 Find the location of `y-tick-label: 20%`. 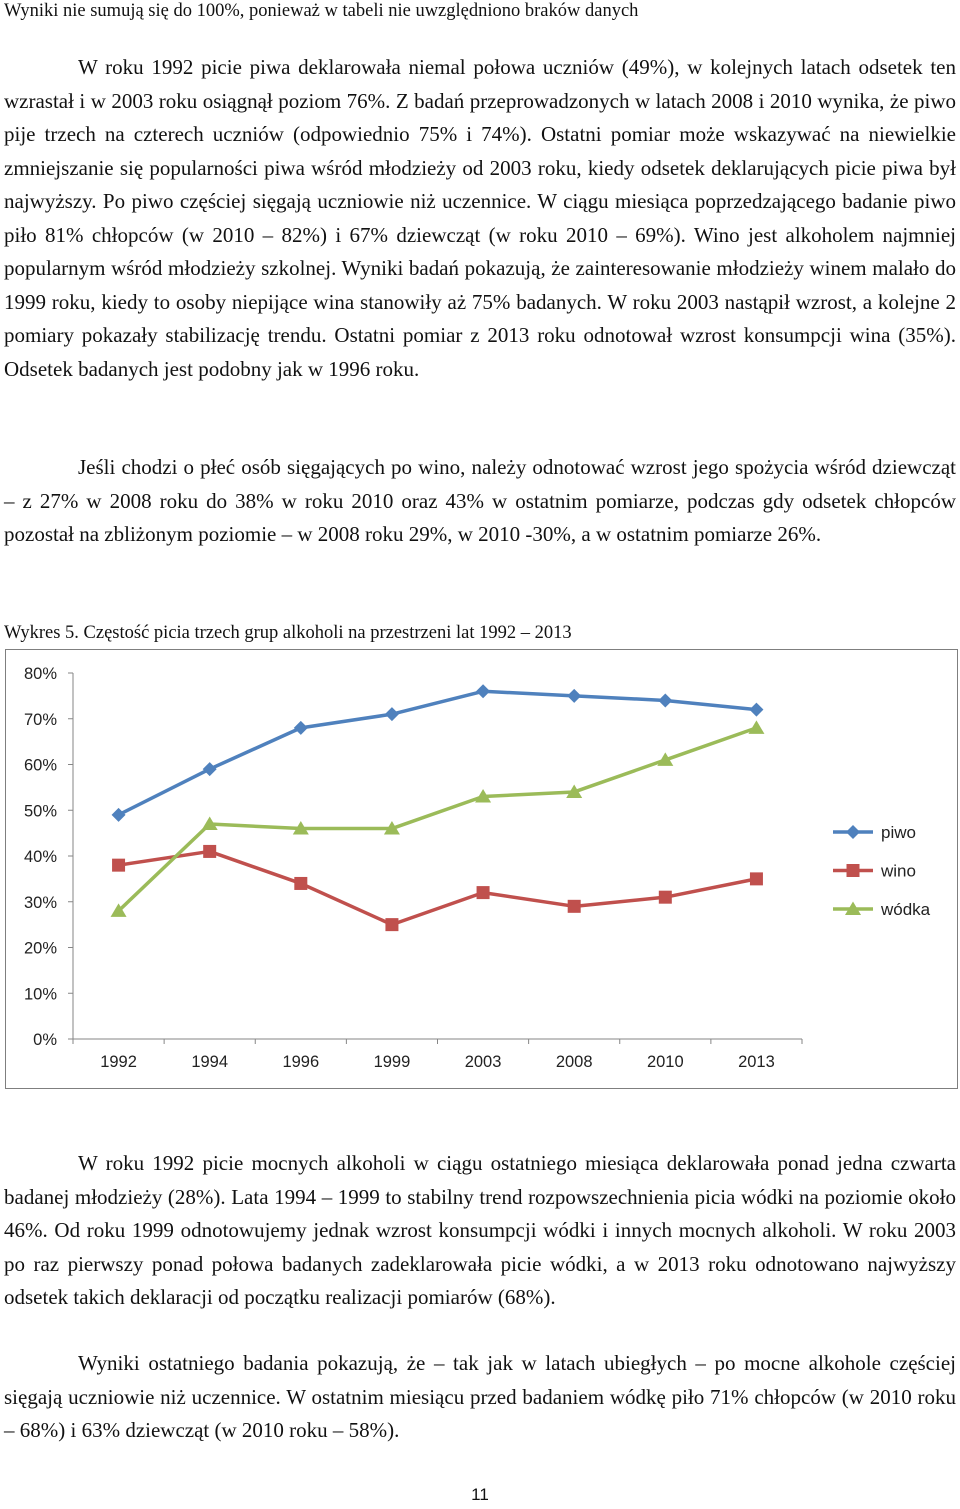

y-tick-label: 20% is located at coordinates (40, 949).